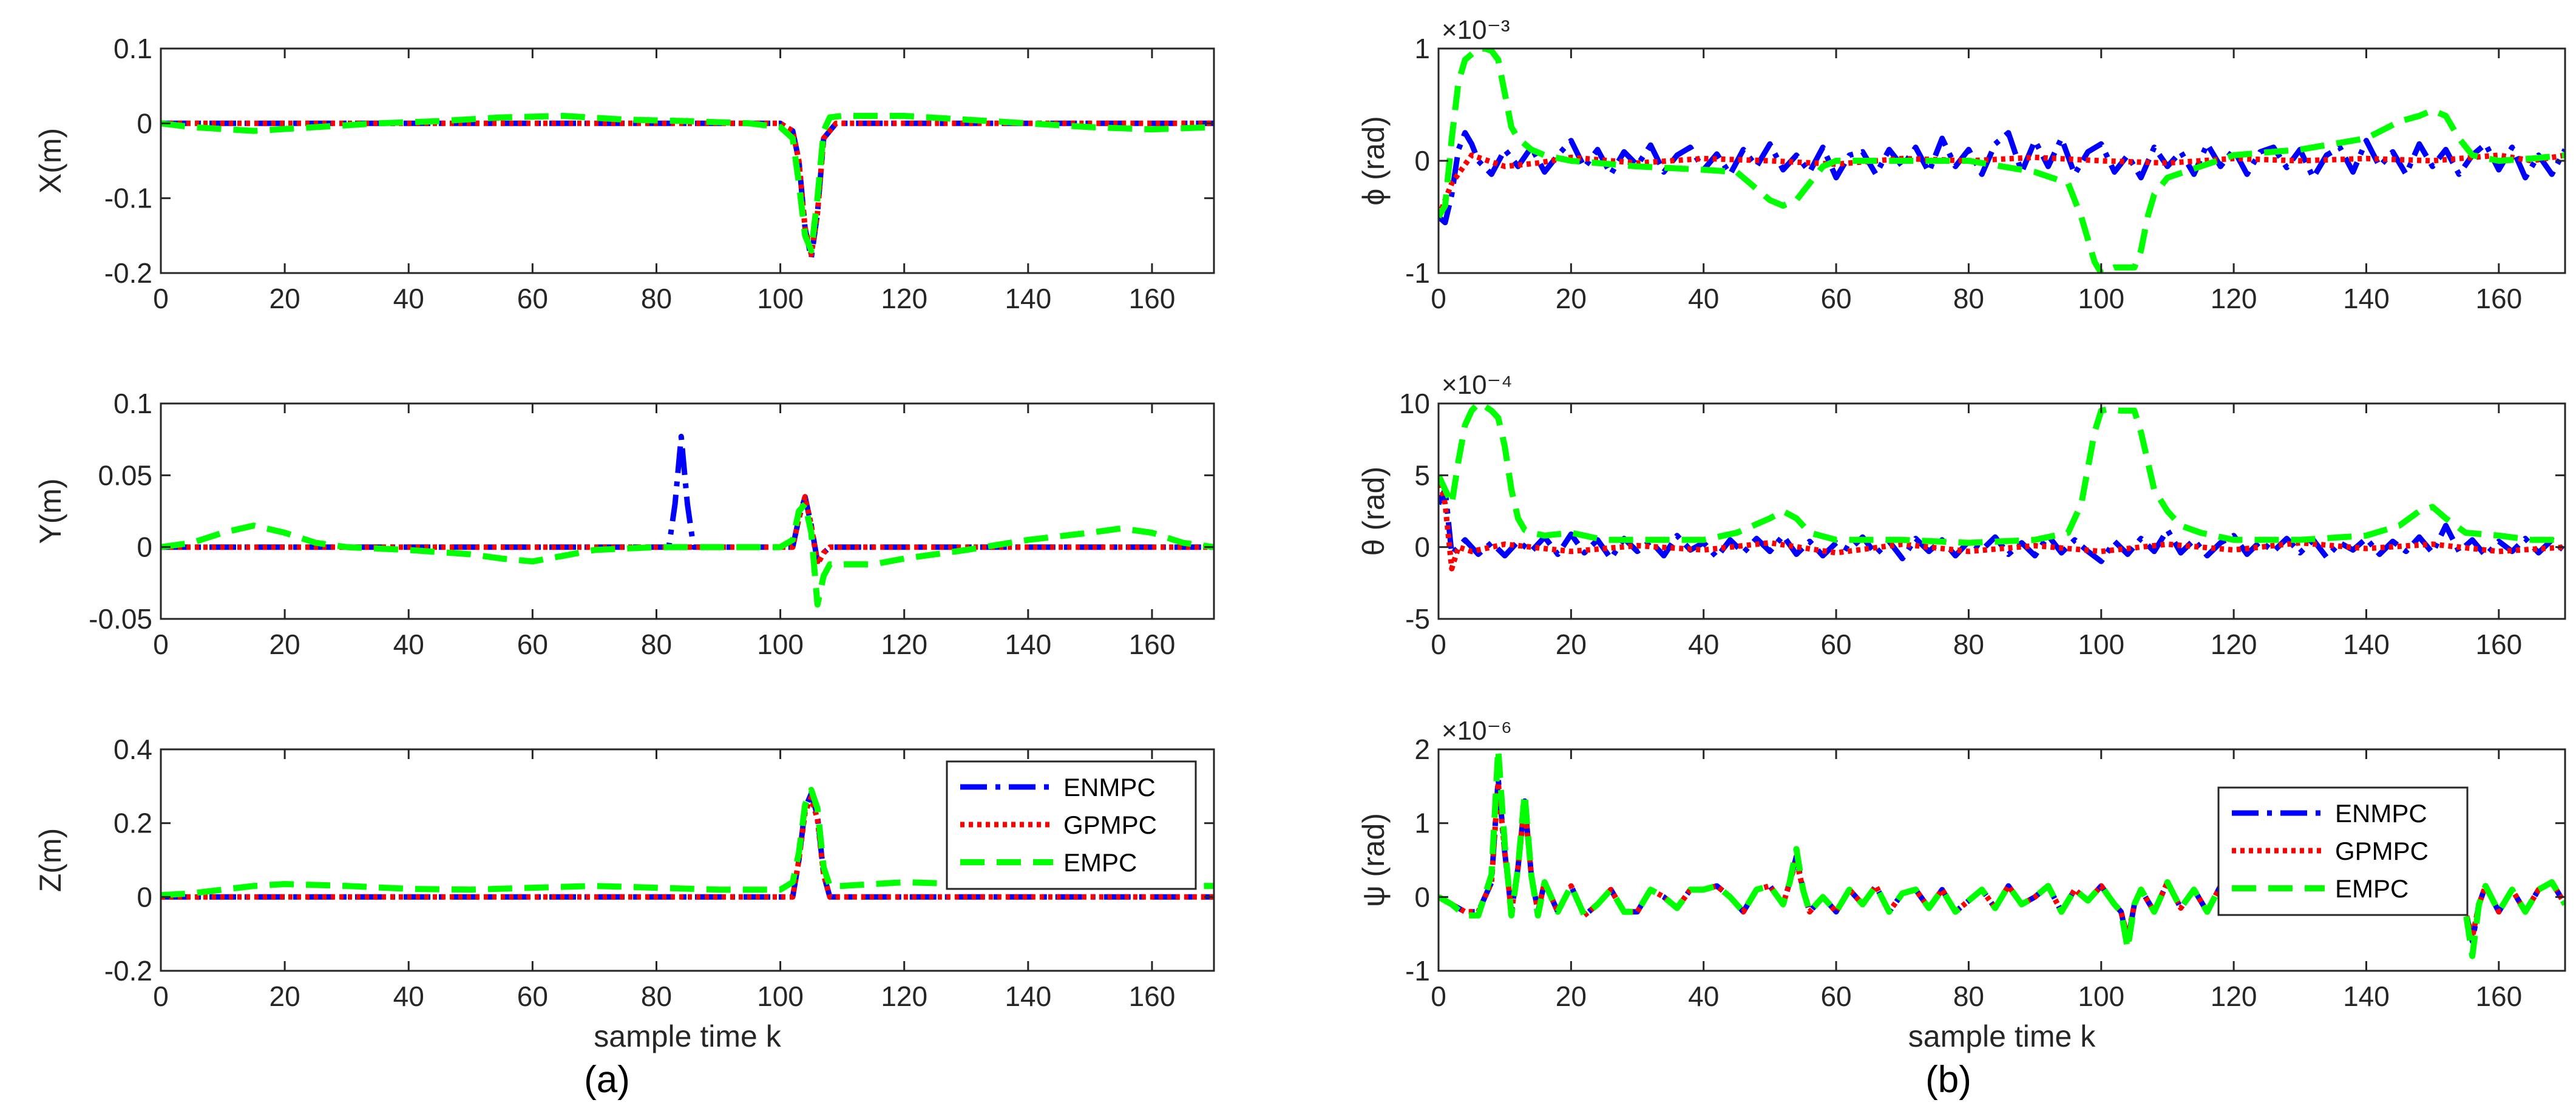 The width and height of the screenshot is (2576, 1114). Describe the element at coordinates (607, 1080) in the screenshot. I see `caption-a: (a)` at that location.